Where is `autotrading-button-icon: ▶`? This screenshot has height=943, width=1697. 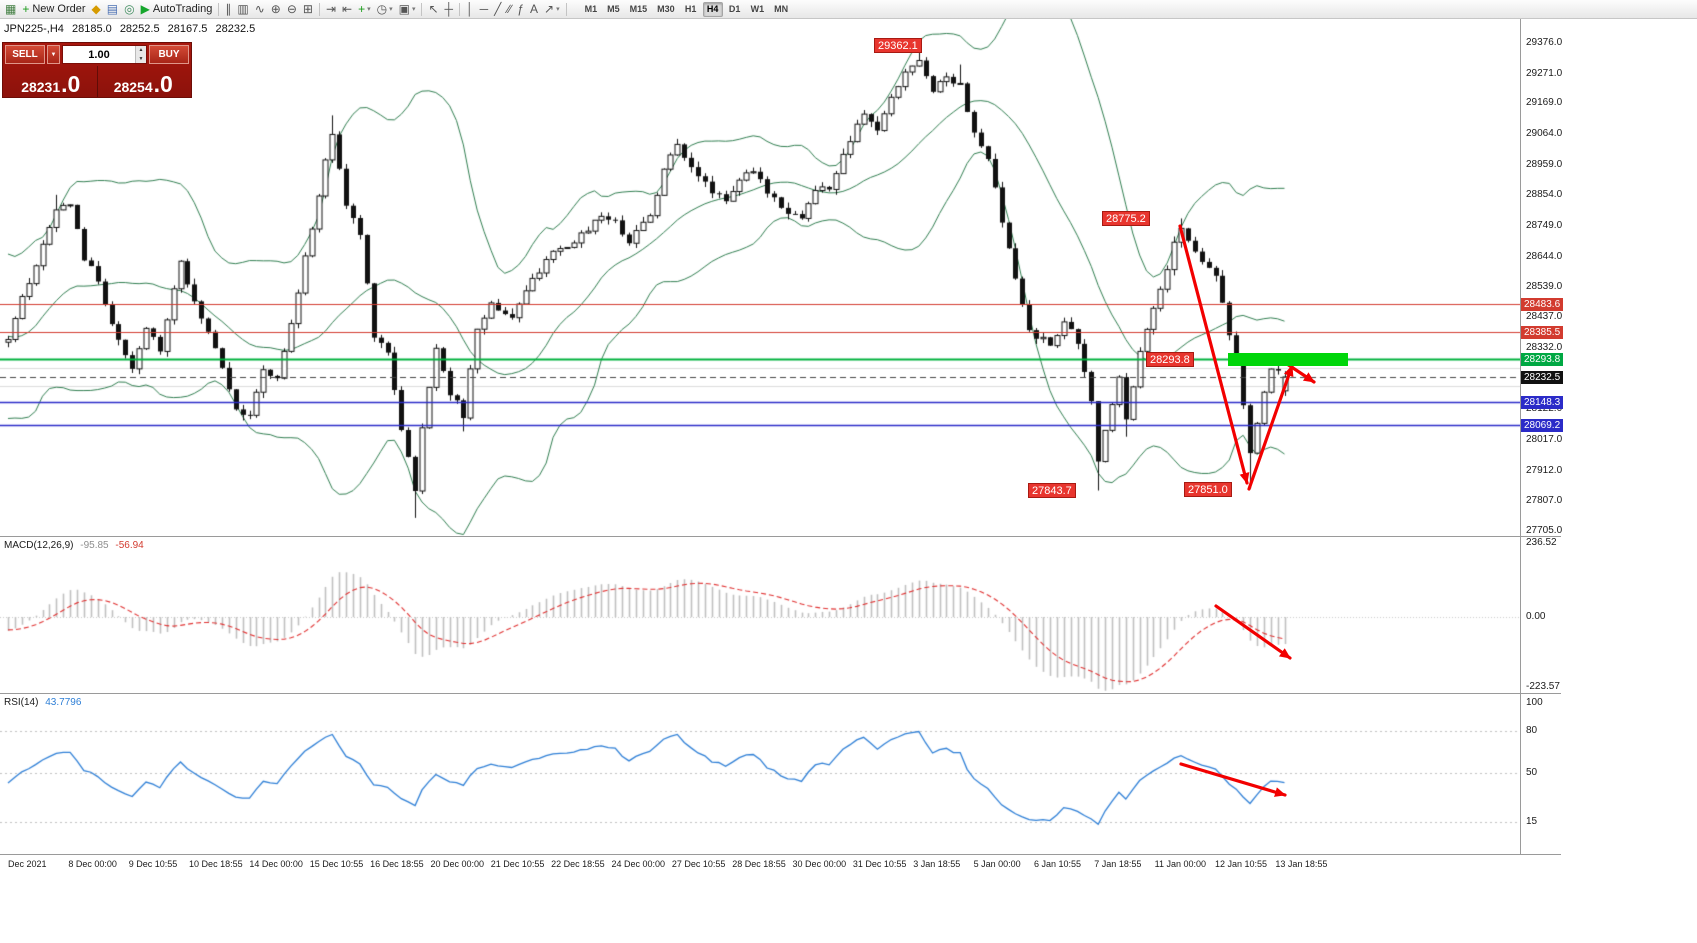
autotrading-button-icon: ▶ is located at coordinates (145, 9).